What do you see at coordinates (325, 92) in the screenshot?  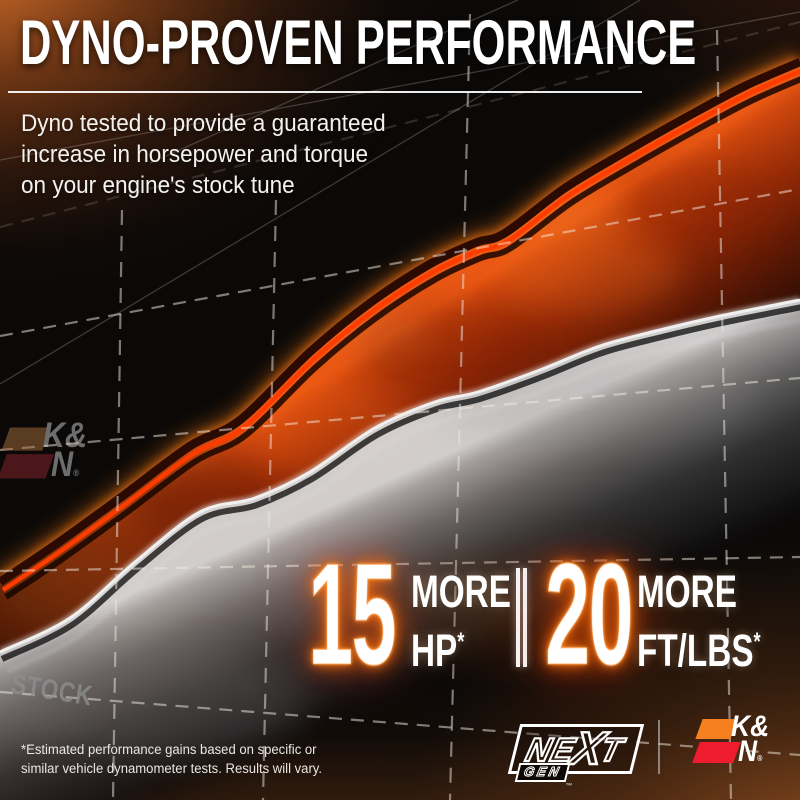 I see `title-underline` at bounding box center [325, 92].